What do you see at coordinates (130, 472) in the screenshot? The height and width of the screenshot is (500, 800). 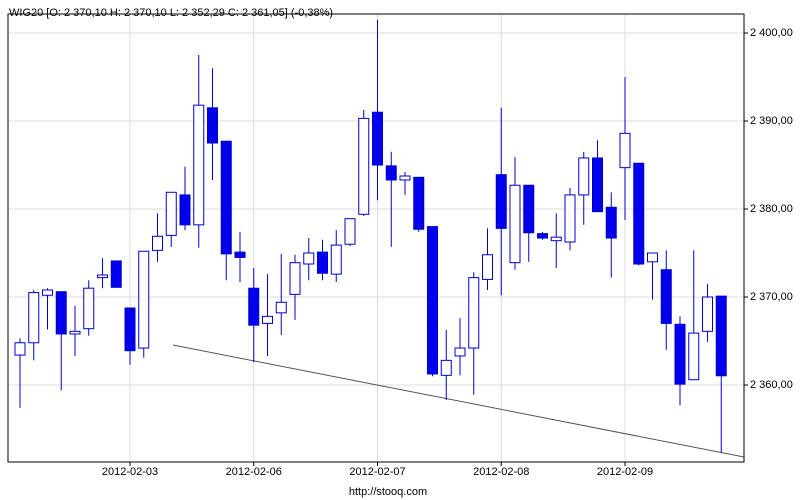 I see `x-tick-label: 2012-02-03` at bounding box center [130, 472].